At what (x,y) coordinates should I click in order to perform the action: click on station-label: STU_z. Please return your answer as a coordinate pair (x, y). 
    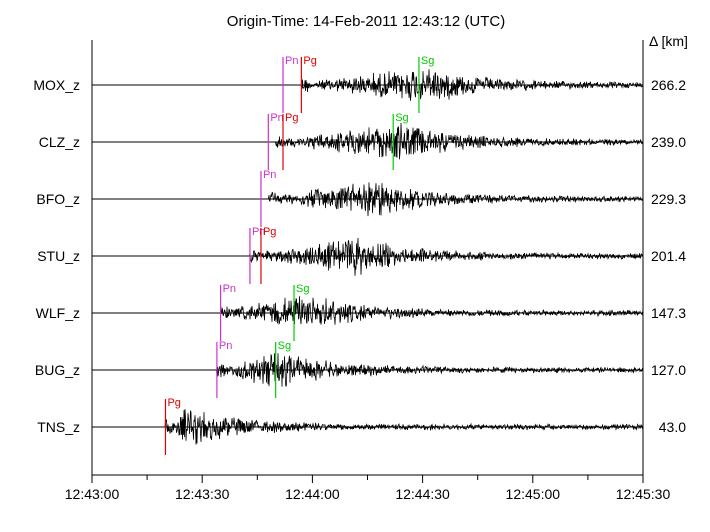
    Looking at the image, I should click on (58, 256).